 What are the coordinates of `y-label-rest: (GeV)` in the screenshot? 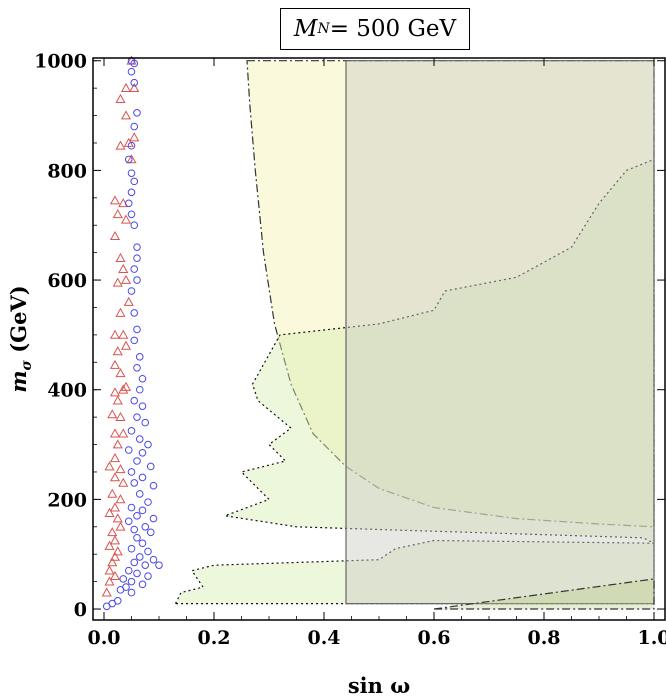 It's located at (18, 322).